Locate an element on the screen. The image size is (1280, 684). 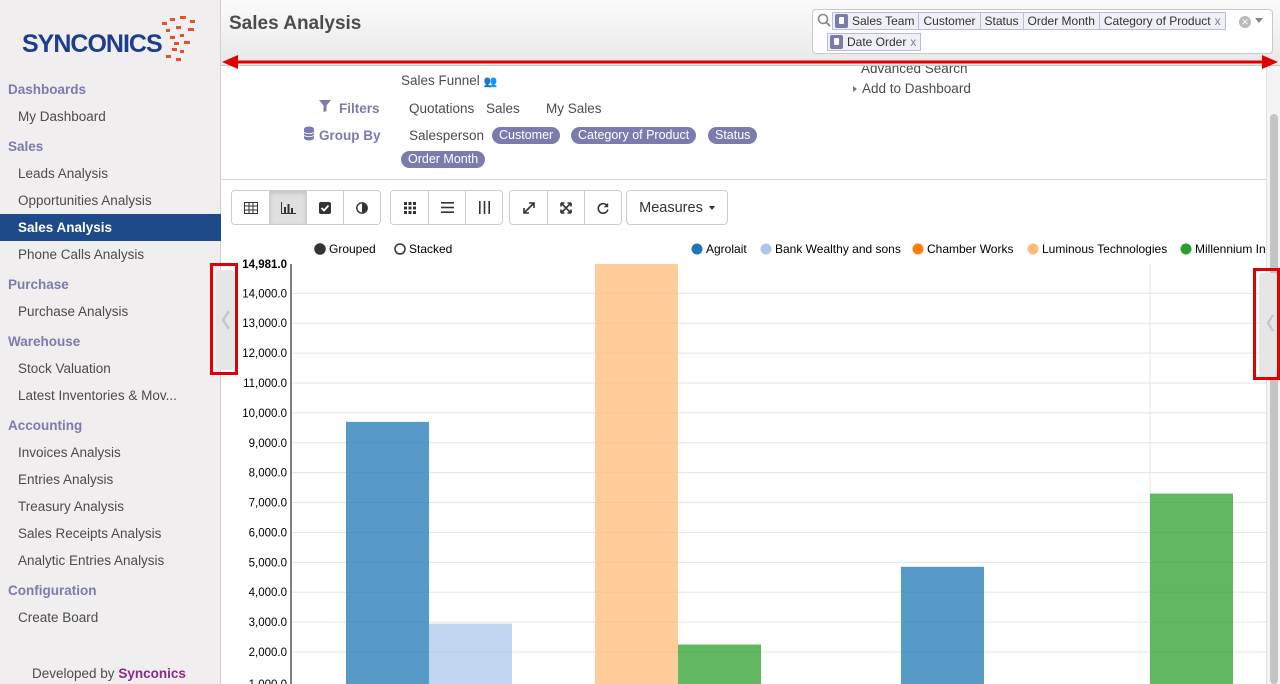
mode-label-1: Stacked is located at coordinates (430, 249).